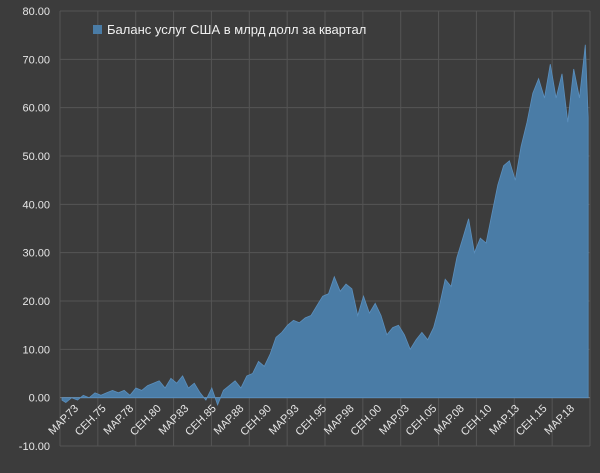 The image size is (600, 473). Describe the element at coordinates (422, 421) in the screenshot. I see `x-tick-label: СЕН.05` at that location.